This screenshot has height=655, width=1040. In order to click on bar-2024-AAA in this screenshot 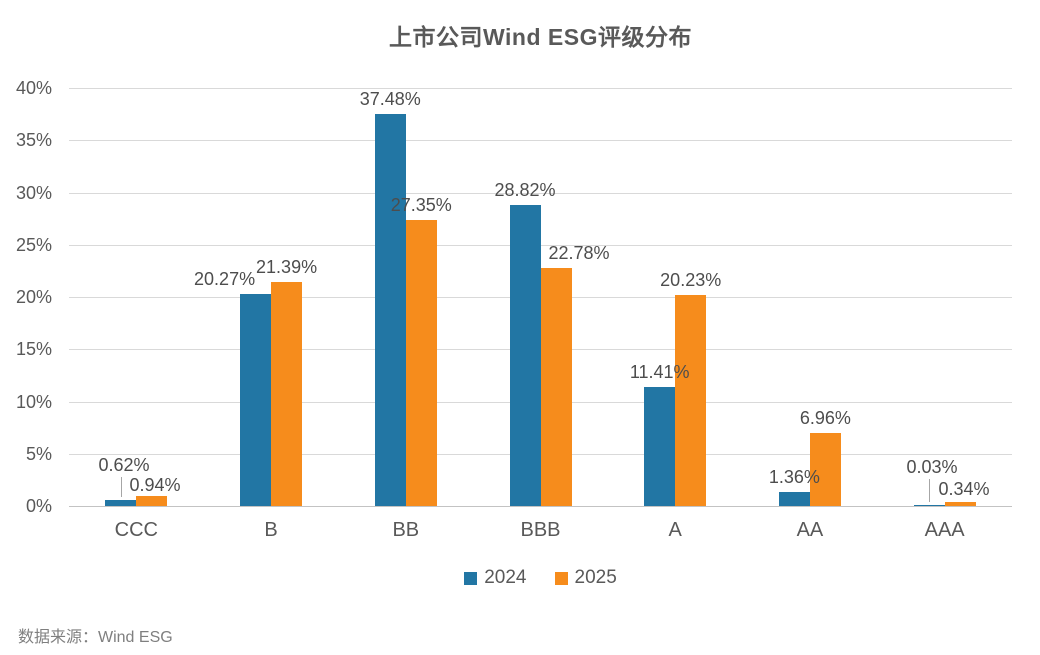, I will do `click(929, 505)`.